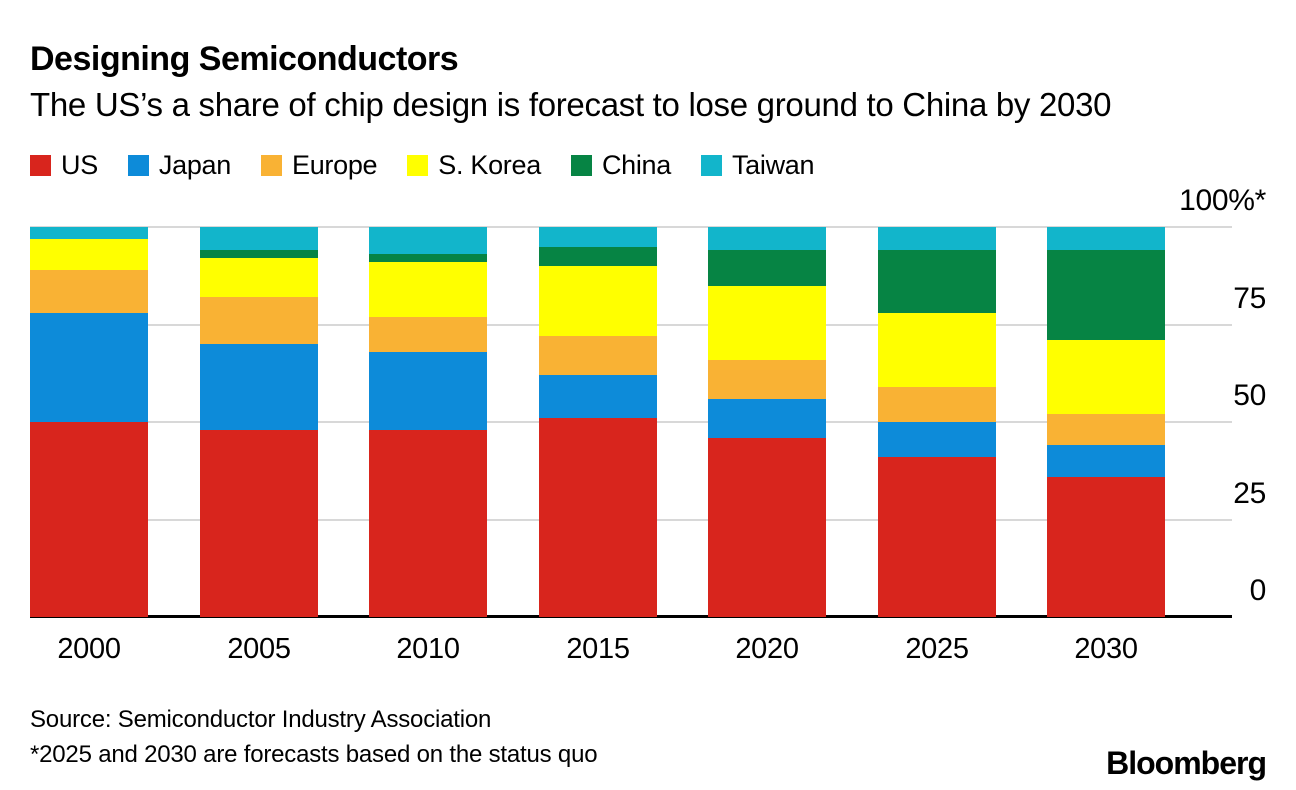  What do you see at coordinates (428, 241) in the screenshot?
I see `bar-segment-2010-taiwan` at bounding box center [428, 241].